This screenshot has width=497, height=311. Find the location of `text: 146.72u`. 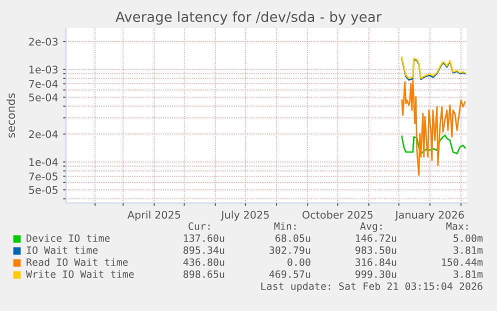

text: 146.72u is located at coordinates (376, 238).